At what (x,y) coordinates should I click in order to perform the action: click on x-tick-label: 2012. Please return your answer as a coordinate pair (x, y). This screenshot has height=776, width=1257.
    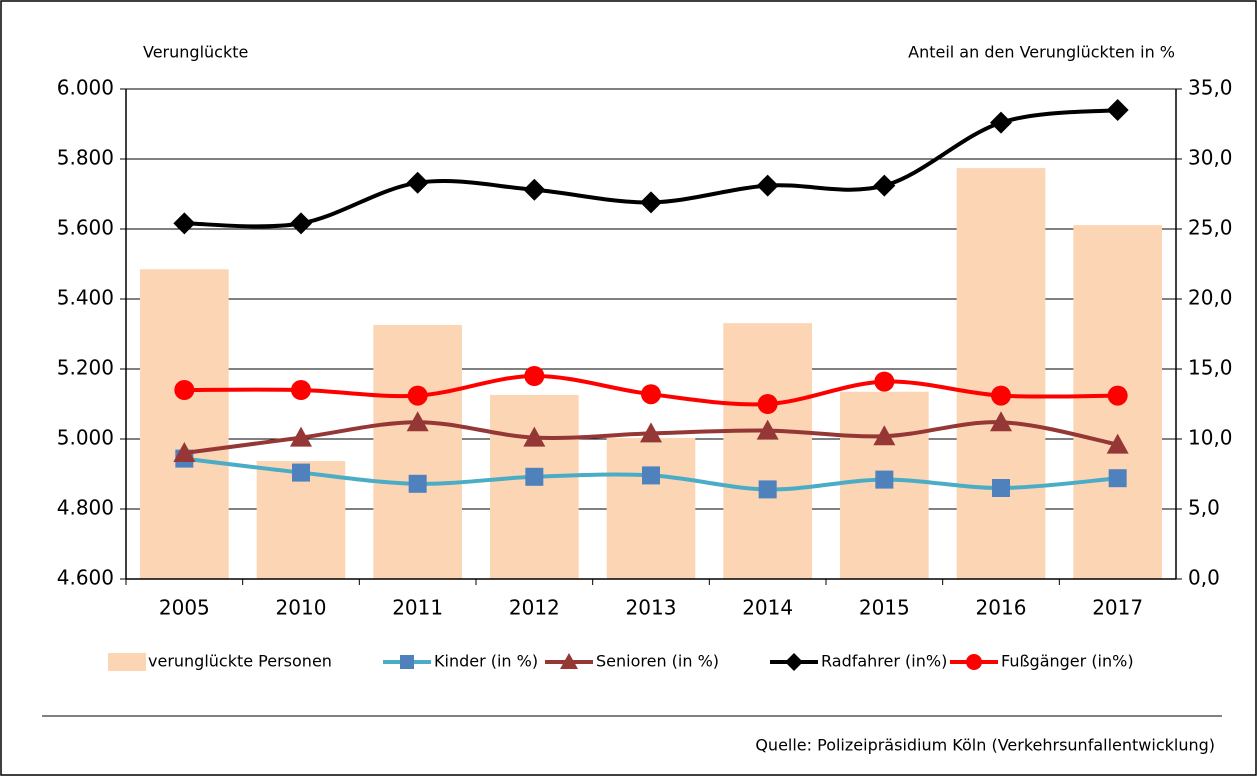
    Looking at the image, I should click on (534, 608).